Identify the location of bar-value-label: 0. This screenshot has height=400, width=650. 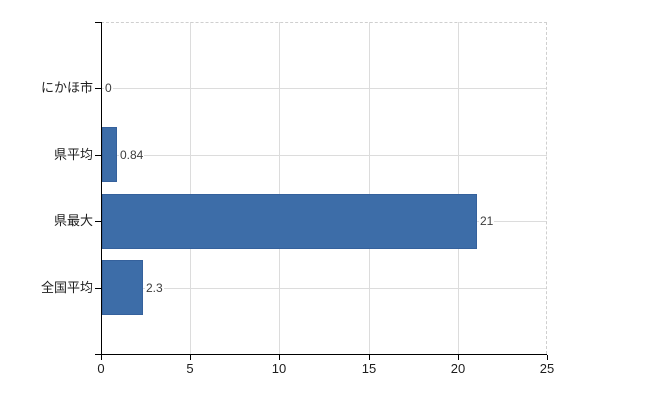
(108, 88).